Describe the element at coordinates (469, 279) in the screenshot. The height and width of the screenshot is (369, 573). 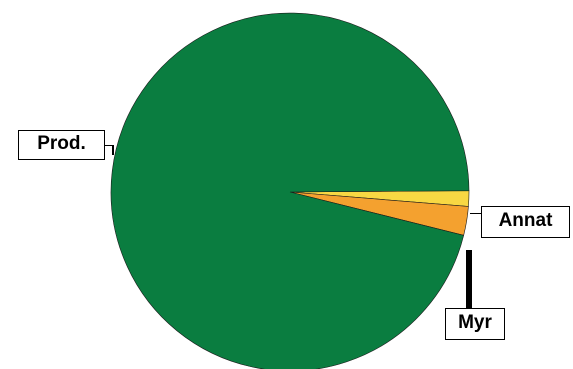
I see `myr-leader-line` at that location.